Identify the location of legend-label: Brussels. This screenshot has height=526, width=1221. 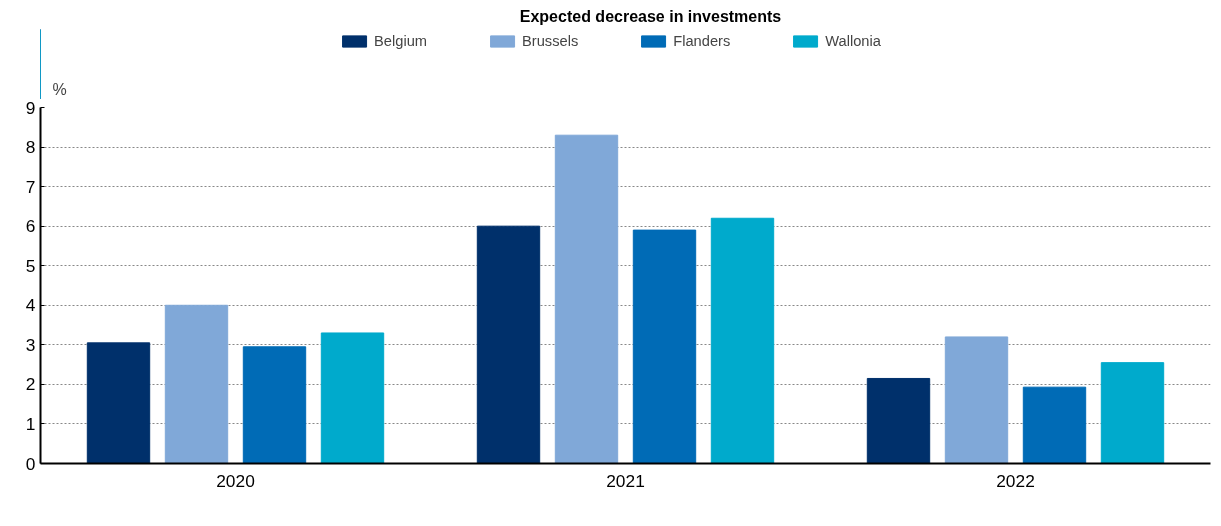
(550, 41).